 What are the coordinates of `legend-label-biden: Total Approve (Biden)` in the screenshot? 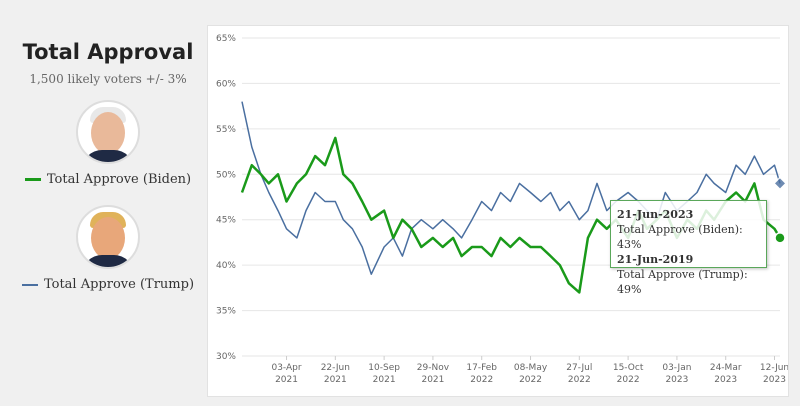 It's located at (119, 179).